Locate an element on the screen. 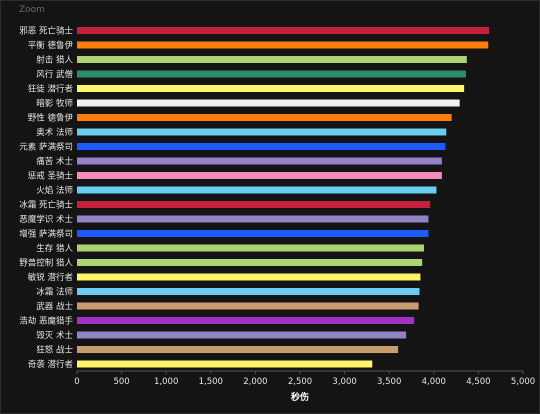  x-tick-label: 1,500 is located at coordinates (211, 382).